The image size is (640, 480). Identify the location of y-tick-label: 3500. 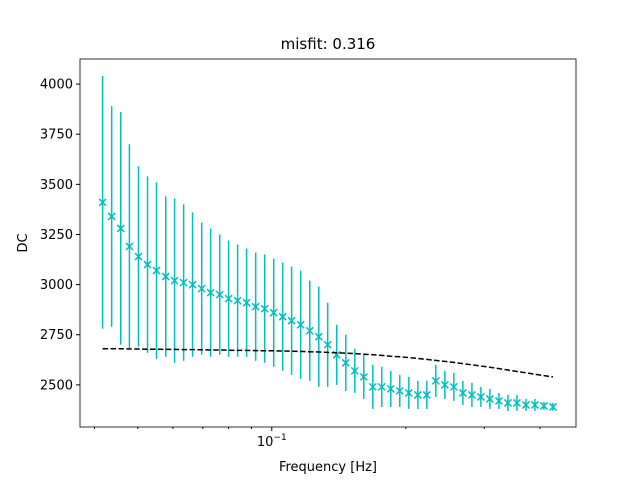
(56, 185).